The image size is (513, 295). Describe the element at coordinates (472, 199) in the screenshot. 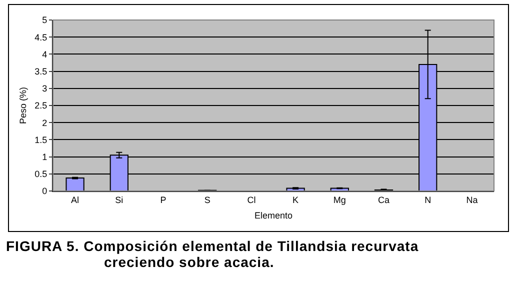

I see `x-tick-label: Na` at that location.